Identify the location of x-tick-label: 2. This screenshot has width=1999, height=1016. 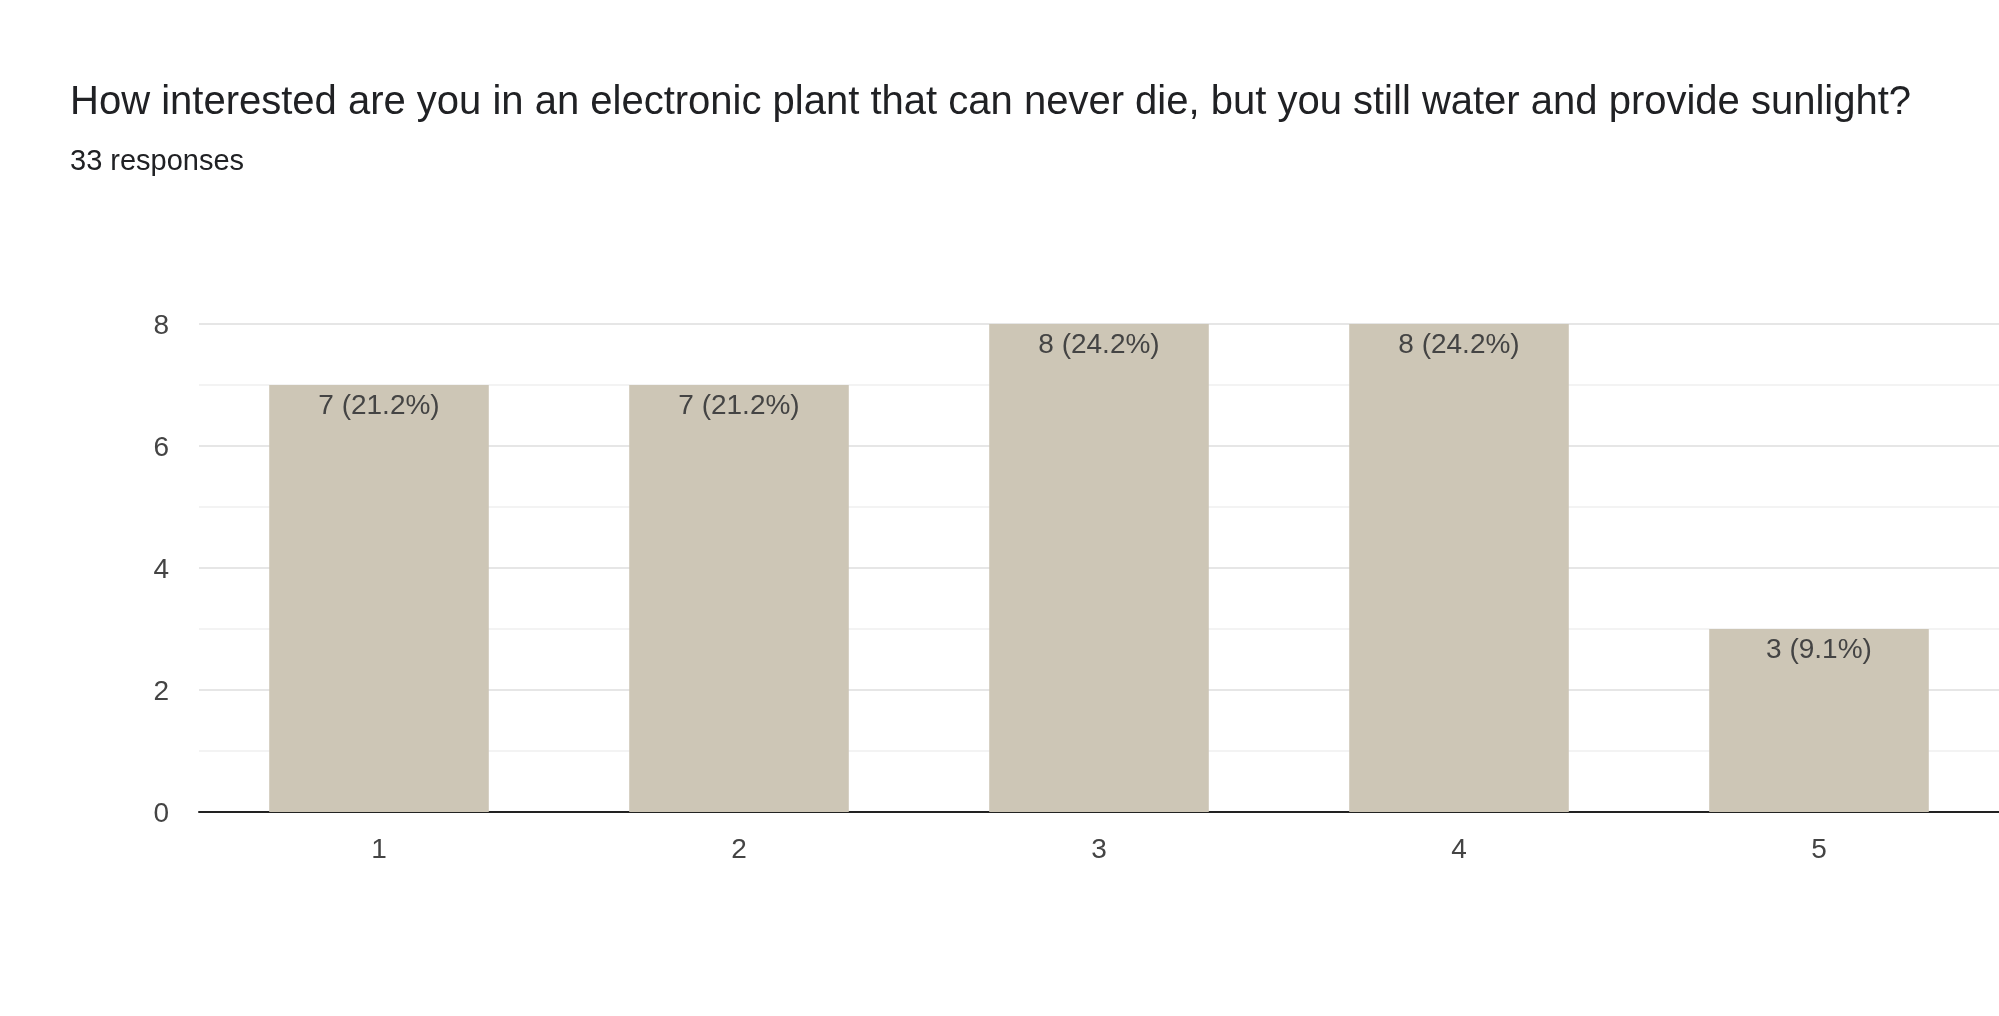
(739, 848).